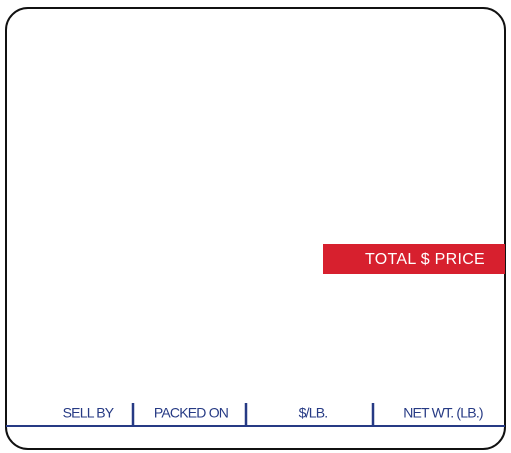  I want to click on price-label: TOTAL $ PRICE, so click(425, 259).